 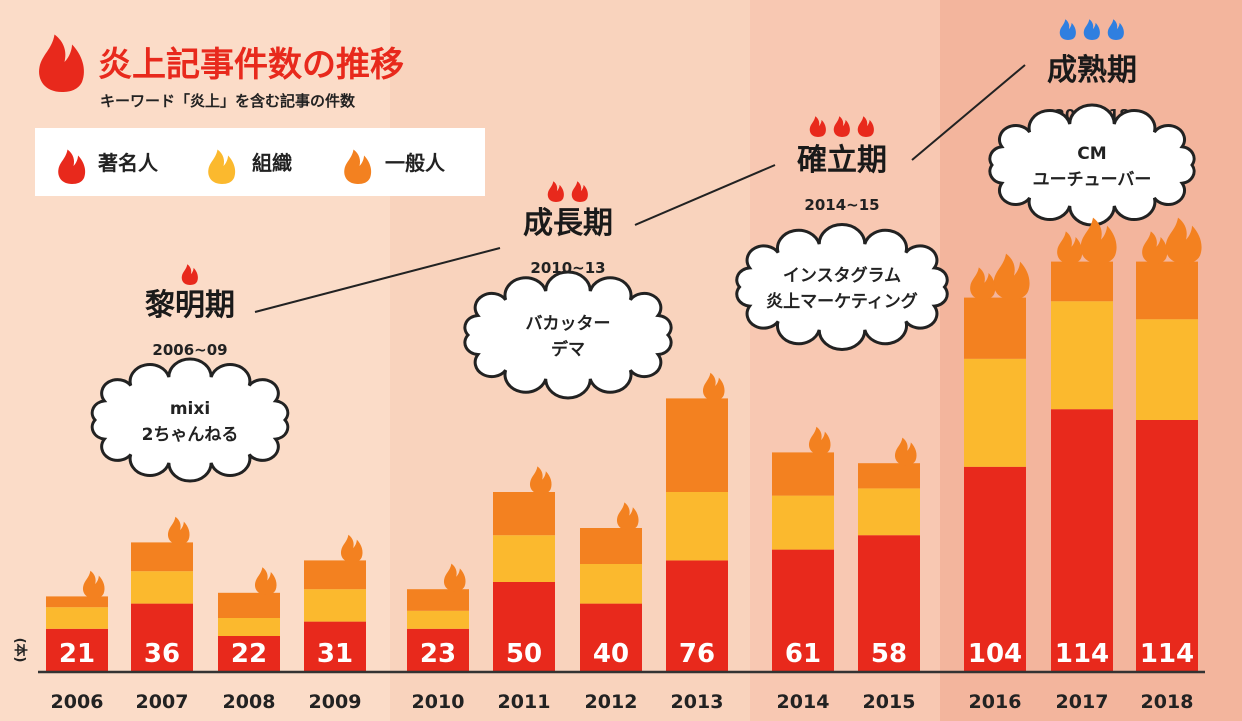 I want to click on legend-label-celebrity: 著名人, so click(x=128, y=163).